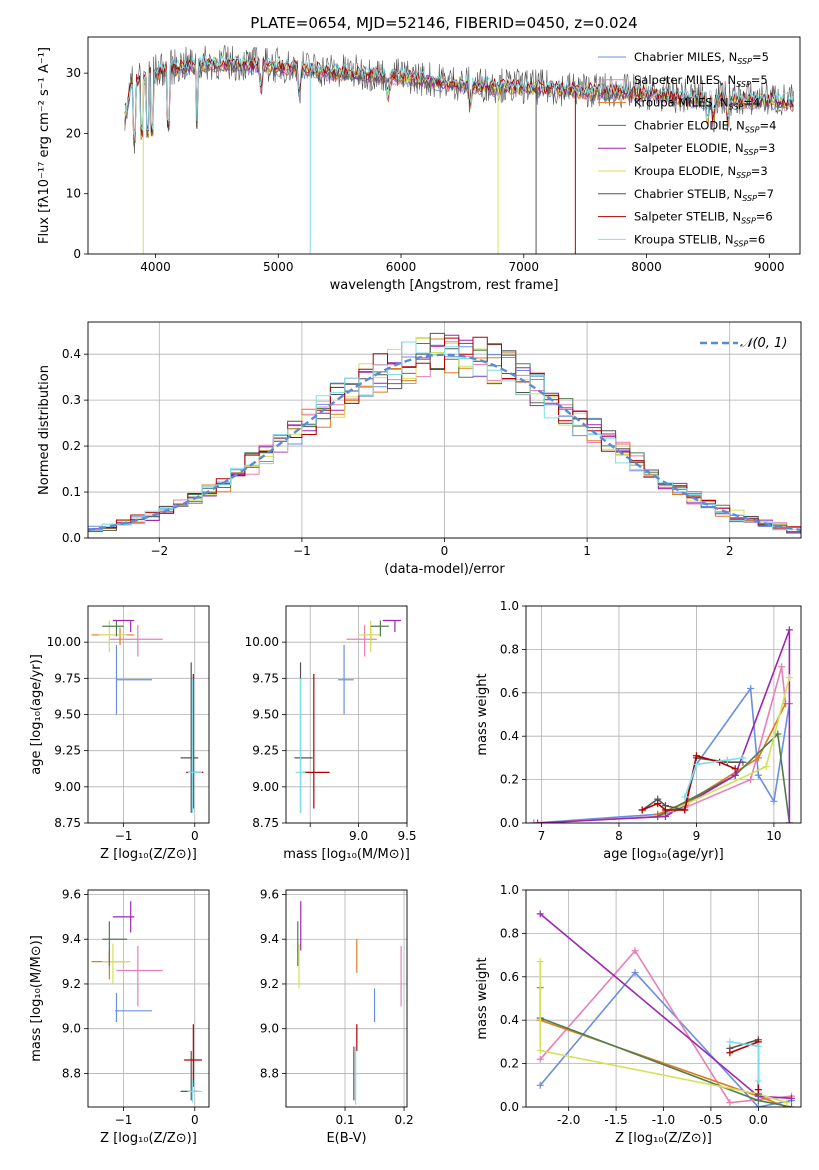 This screenshot has width=819, height=1170. What do you see at coordinates (697, 104) in the screenshot?
I see `legend-label: Kroupa MILES, NSSP=4` at bounding box center [697, 104].